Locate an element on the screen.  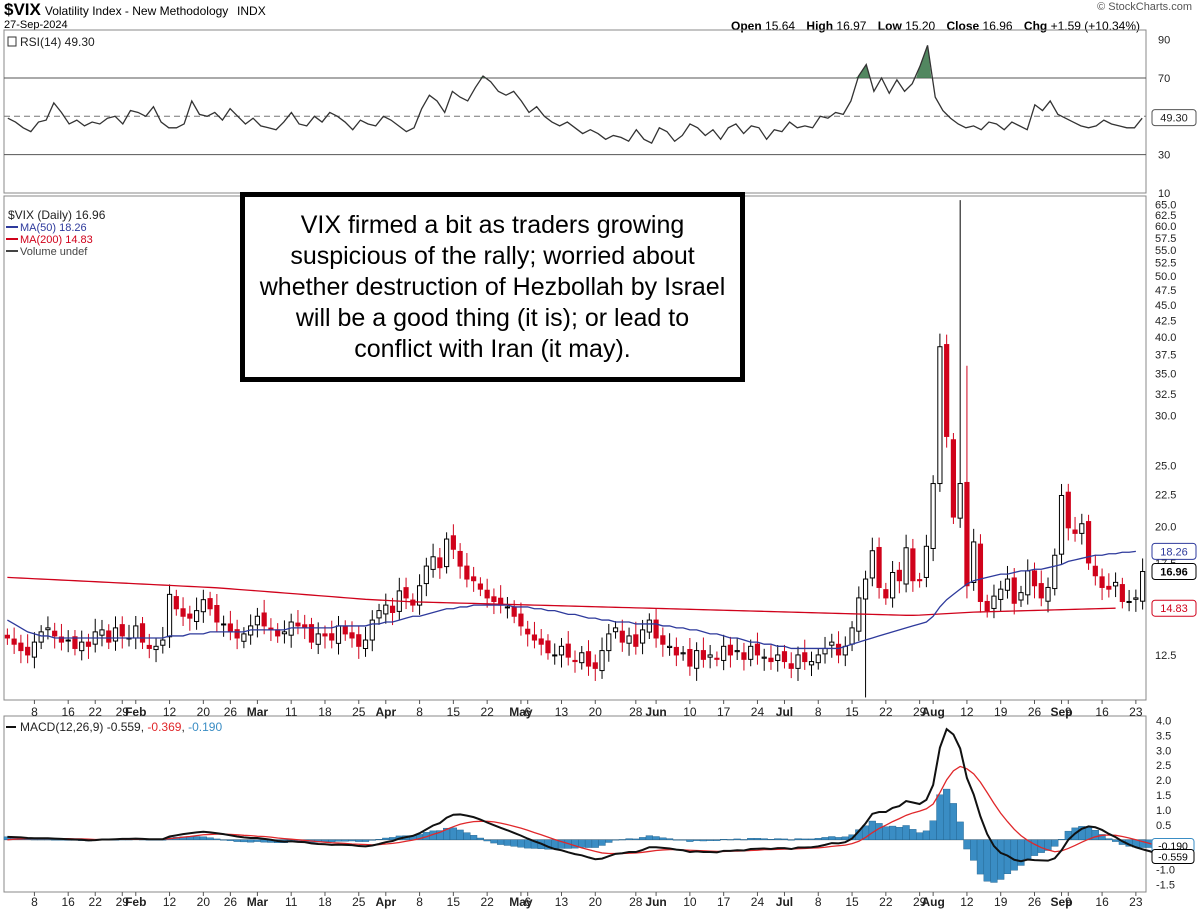
macd-x-label: 17 is located at coordinates (724, 902).